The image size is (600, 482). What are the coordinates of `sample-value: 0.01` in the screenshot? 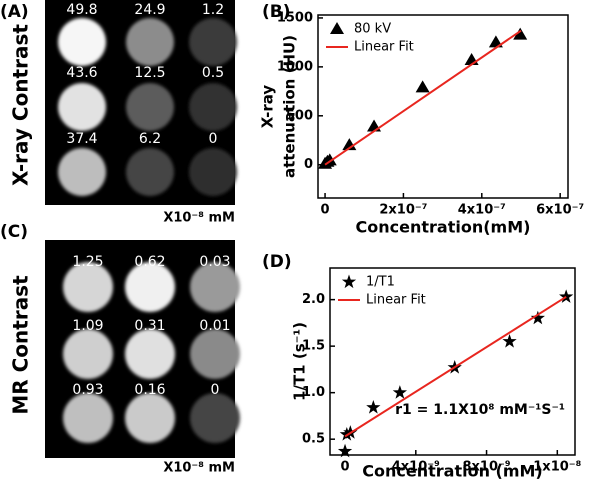 It's located at (214, 326).